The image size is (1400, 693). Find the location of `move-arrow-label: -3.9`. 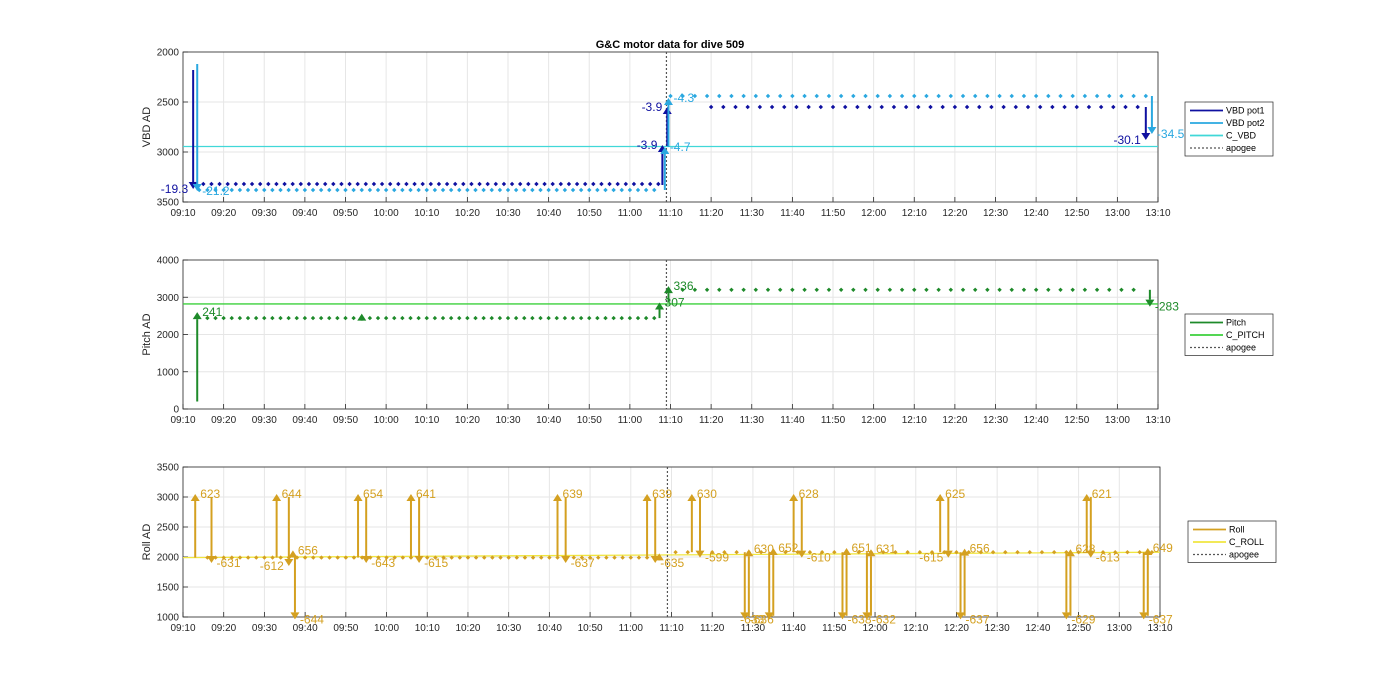

move-arrow-label: -3.9 is located at coordinates (652, 107).